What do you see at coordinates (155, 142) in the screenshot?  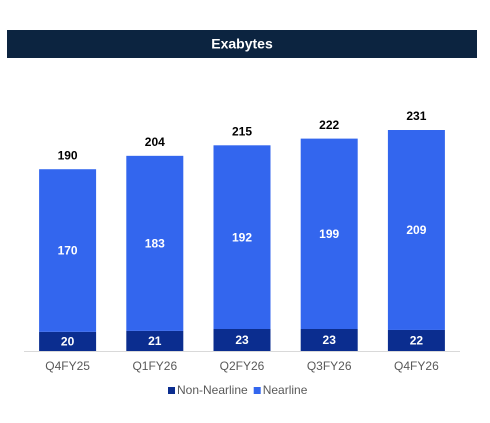 I see `total-label: 204` at bounding box center [155, 142].